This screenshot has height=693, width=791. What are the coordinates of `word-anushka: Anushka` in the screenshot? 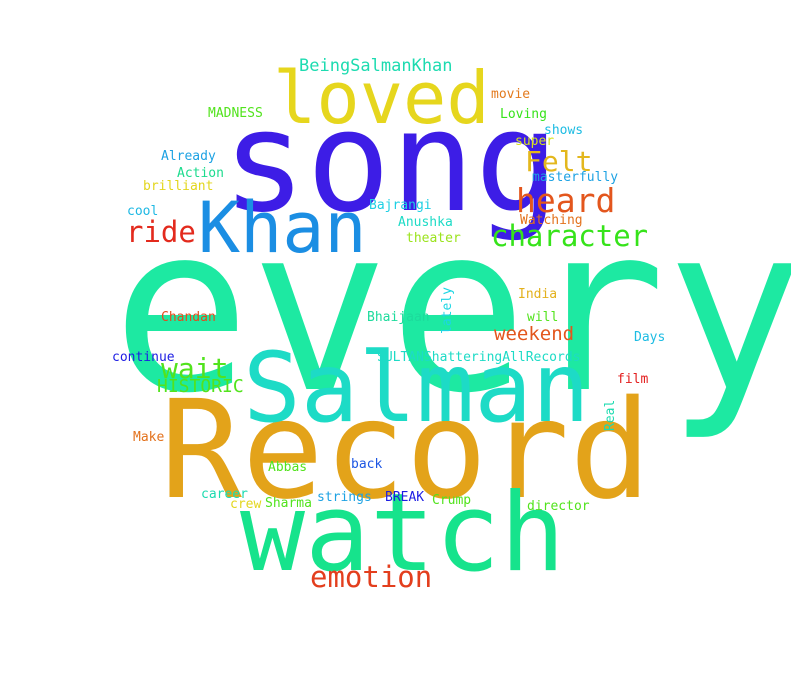 It's located at (425, 222).